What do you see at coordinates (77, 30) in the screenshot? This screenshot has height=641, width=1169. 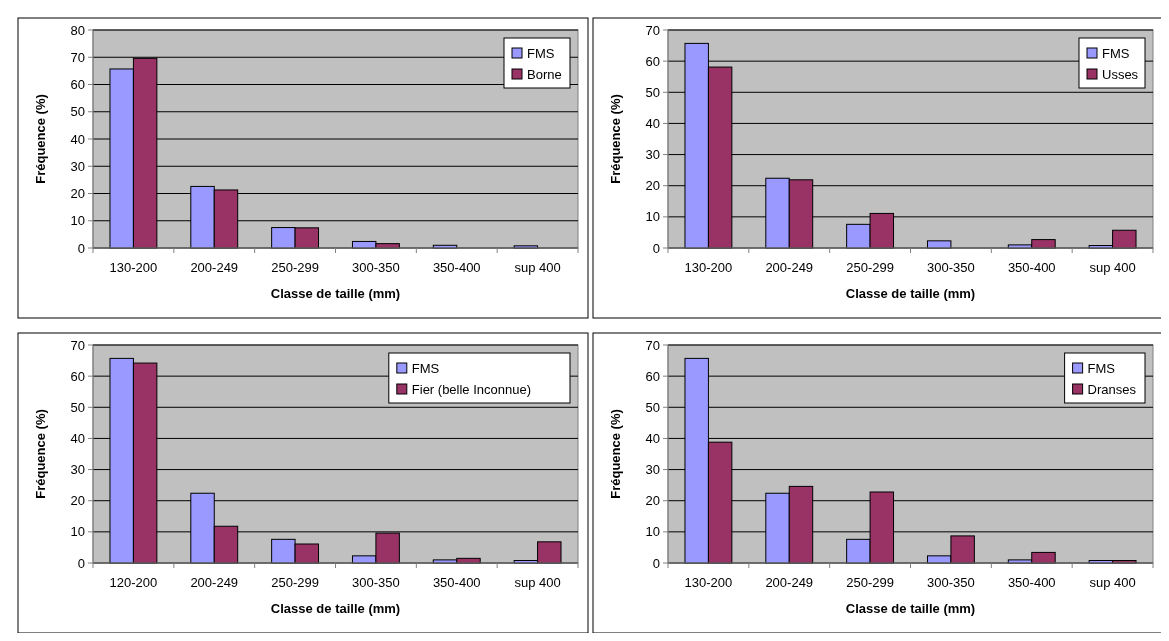 I see `y-tick-label: 80` at bounding box center [77, 30].